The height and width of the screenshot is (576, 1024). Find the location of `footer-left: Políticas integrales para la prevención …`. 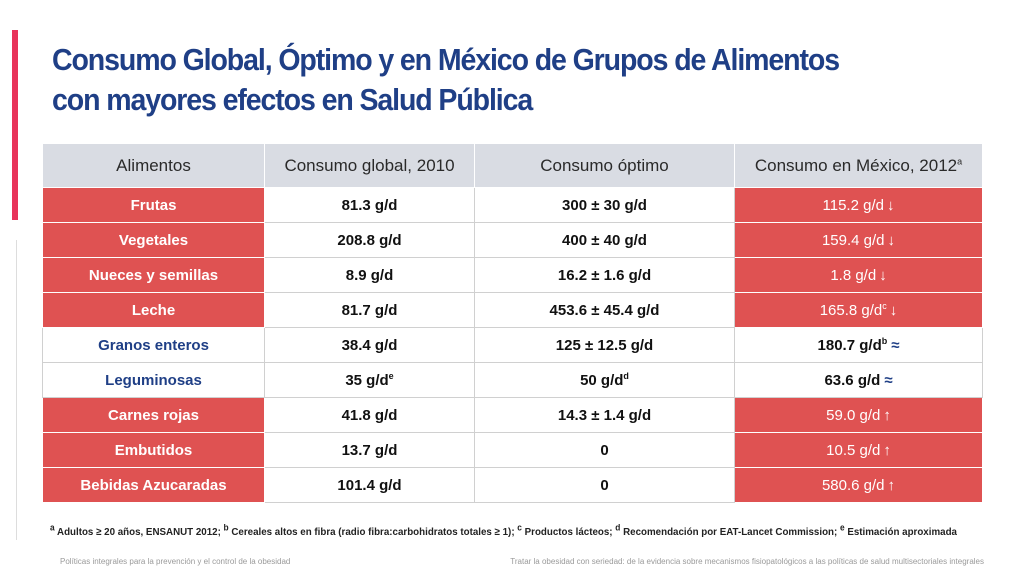

footer-left: Políticas integrales para la prevención … is located at coordinates (175, 561).